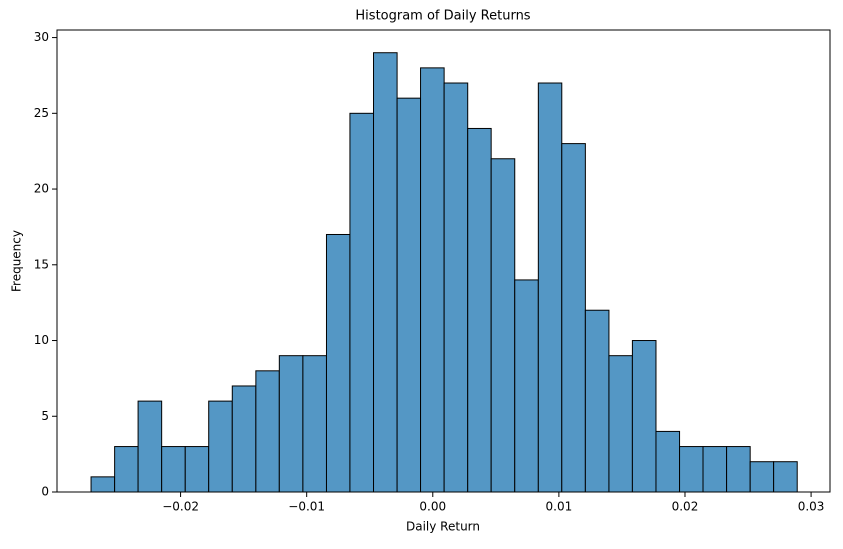  I want to click on y-tick-label: 30, so click(41, 37).